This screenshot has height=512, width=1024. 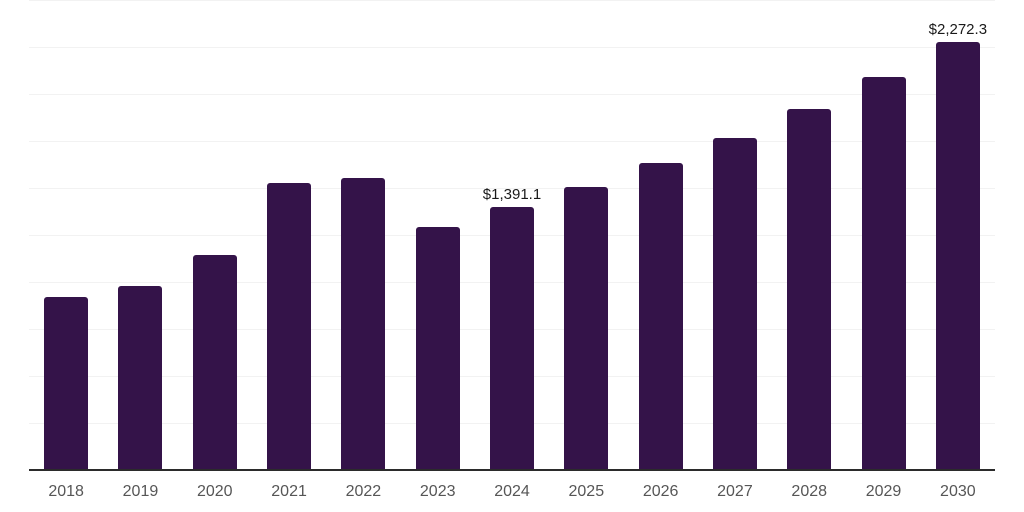 I want to click on x-tick-label-2023: 2023, so click(x=437, y=491).